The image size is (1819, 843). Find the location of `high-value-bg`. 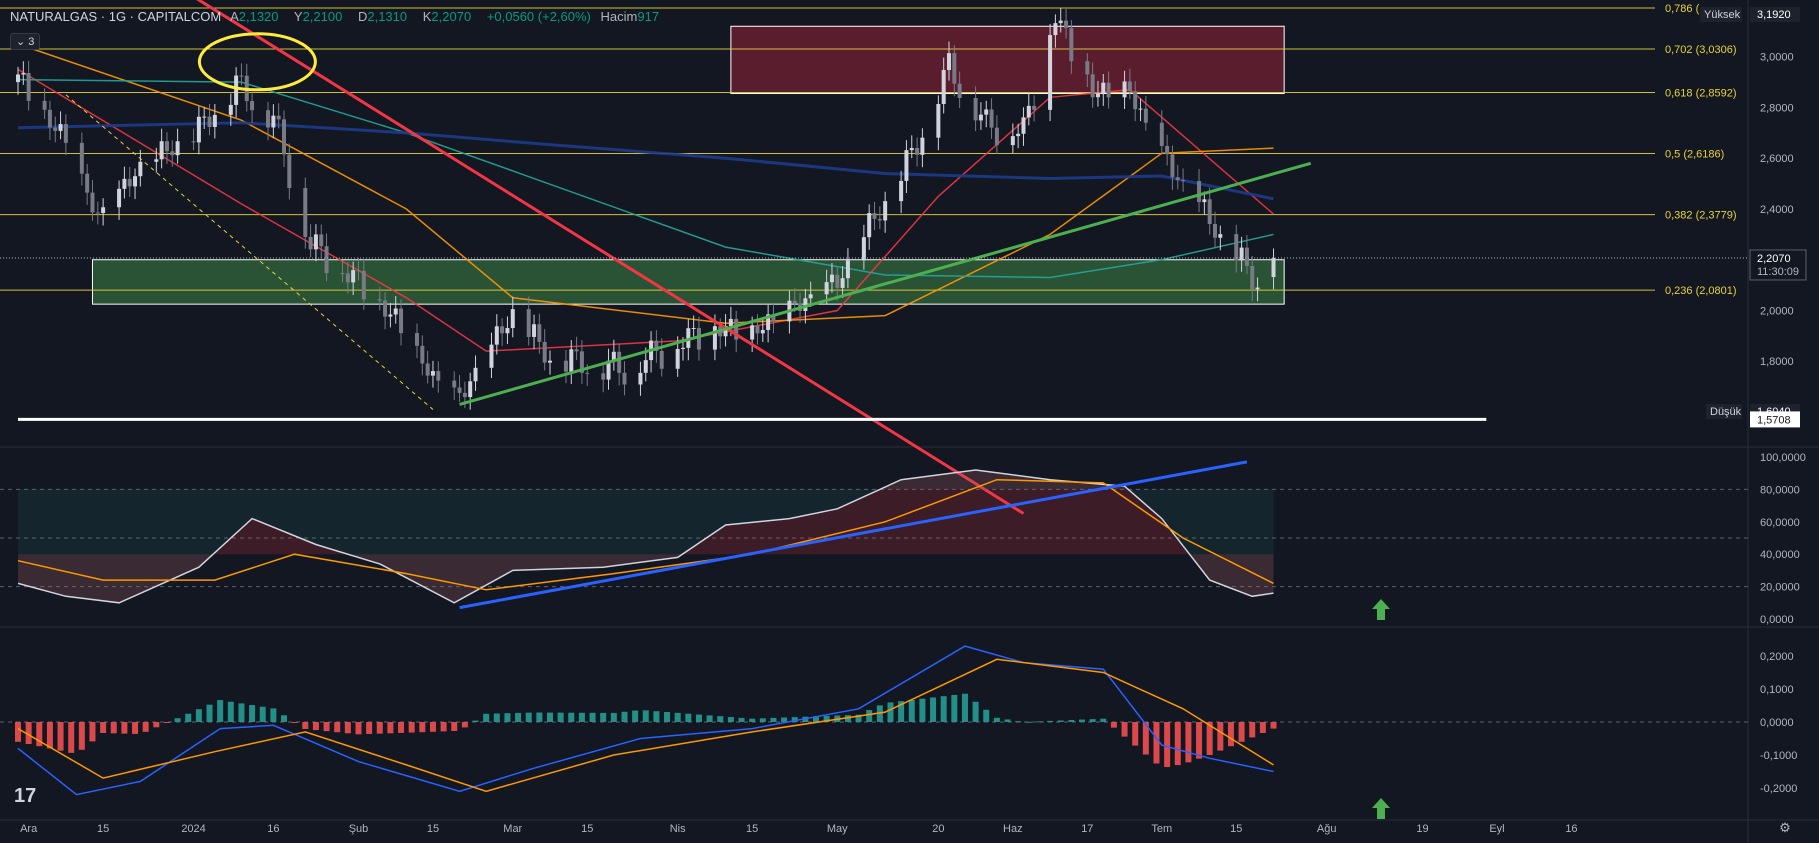

high-value-bg is located at coordinates (1775, 14).